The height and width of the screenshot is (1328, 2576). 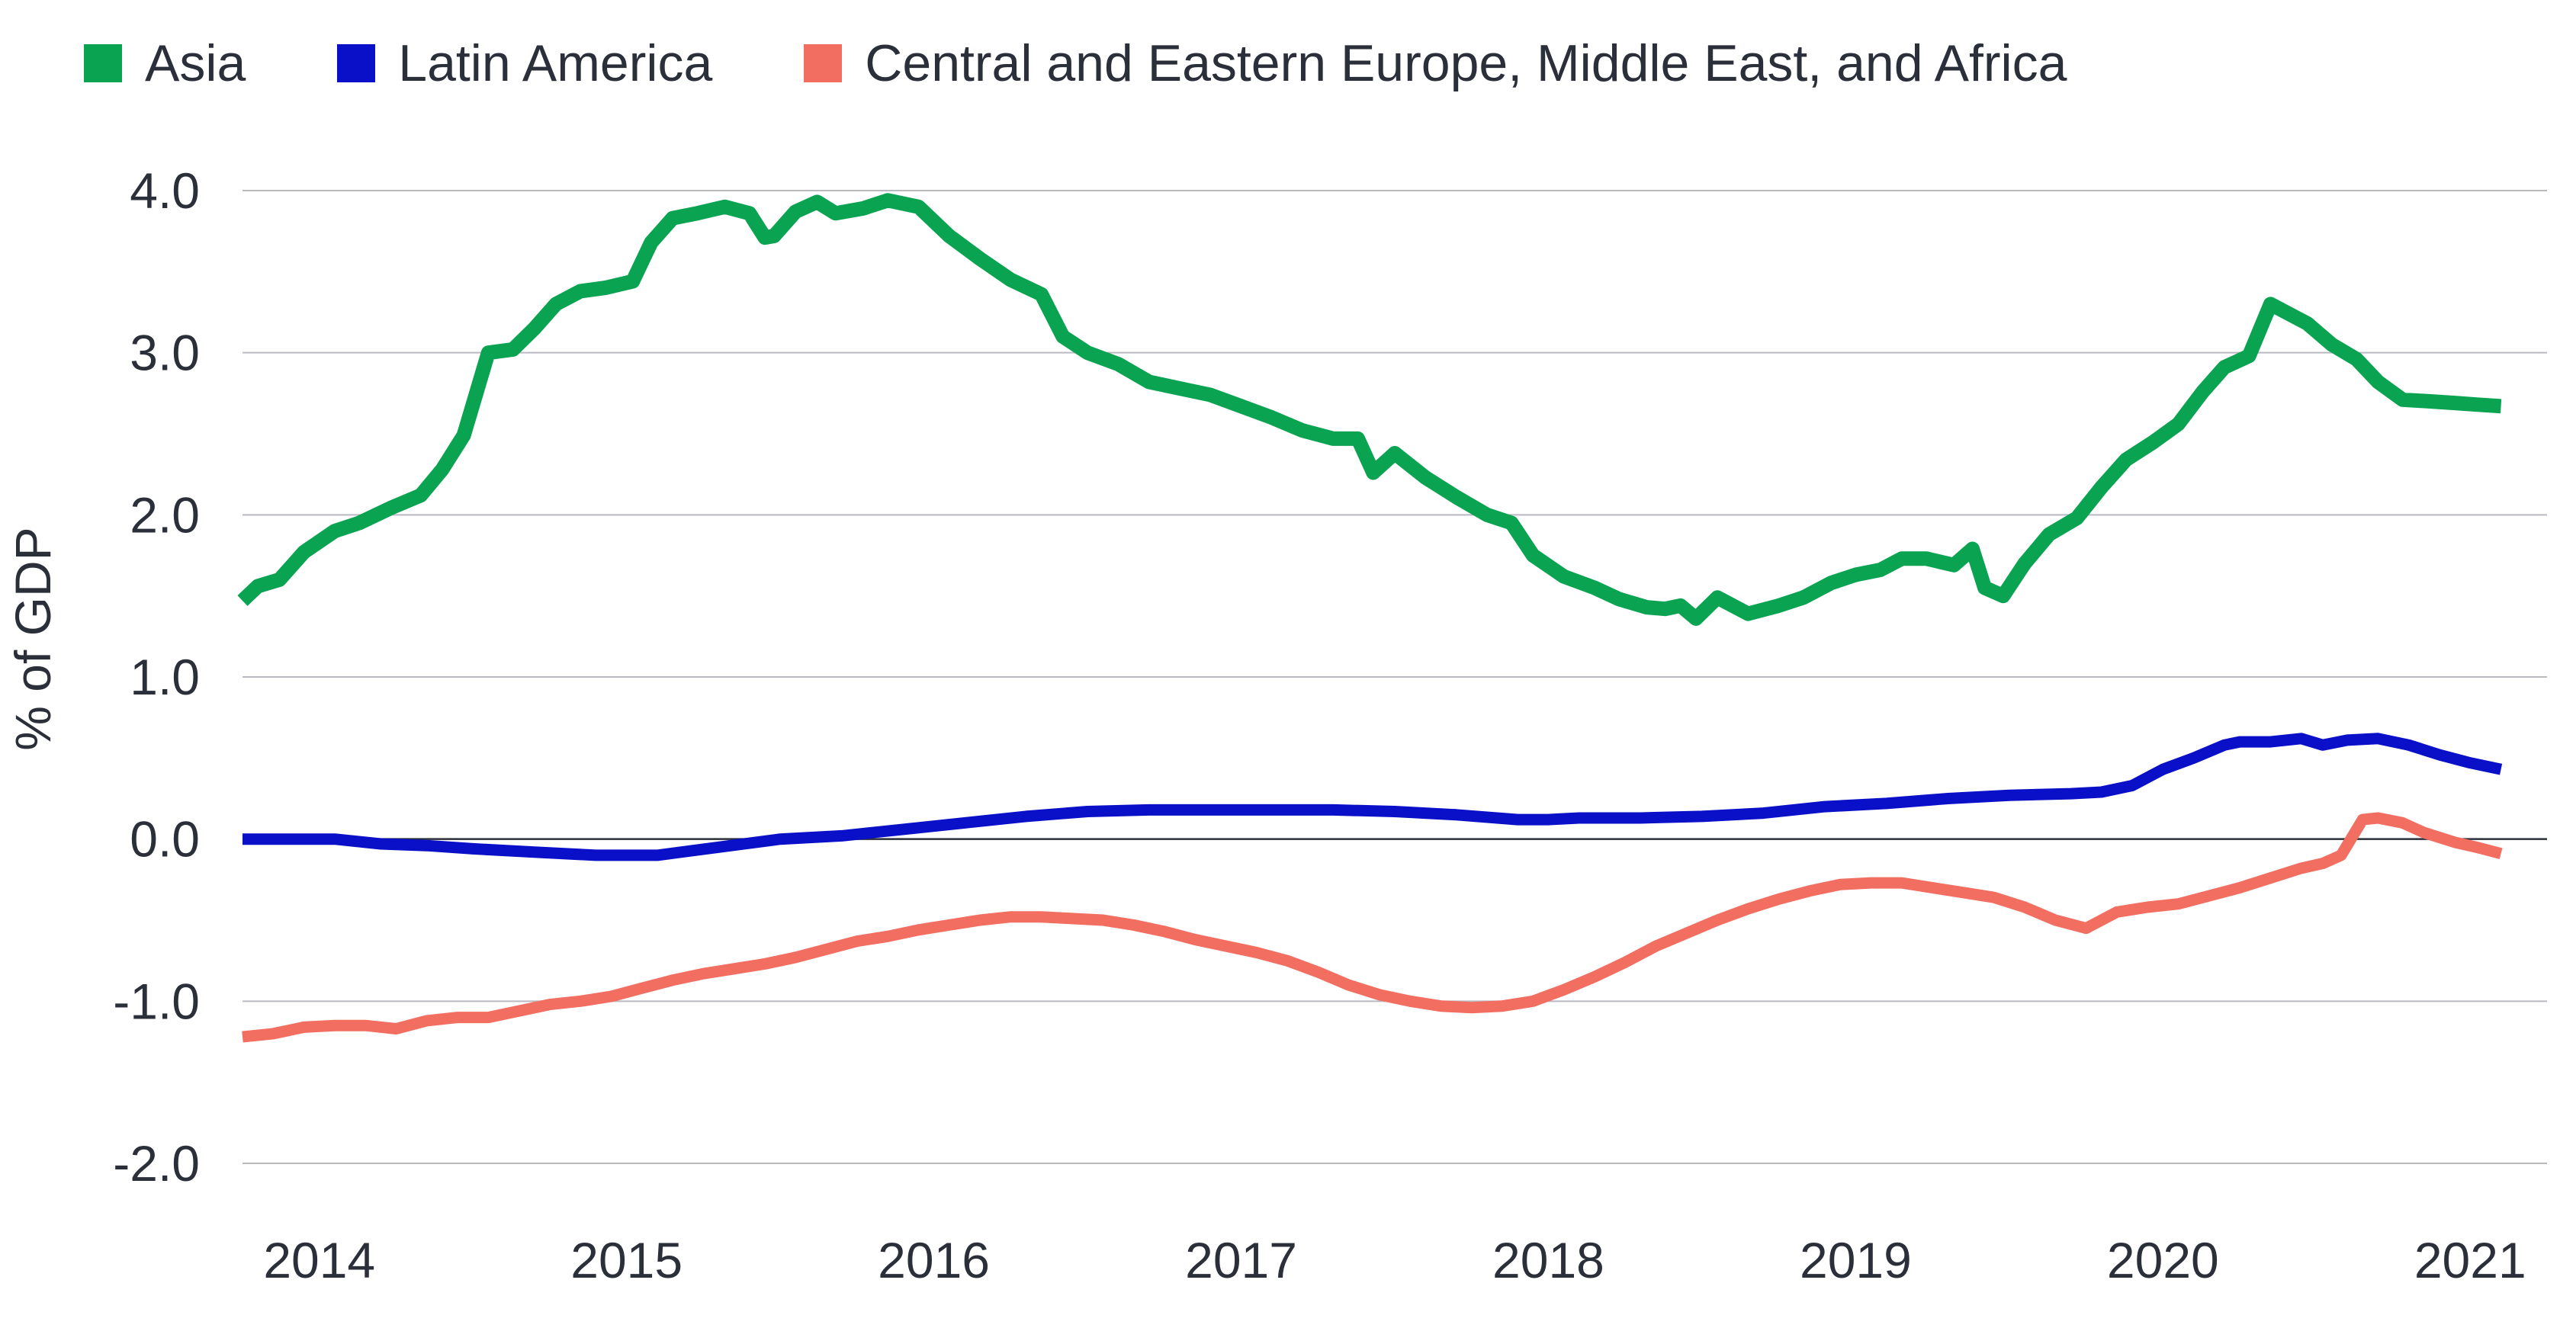 What do you see at coordinates (626, 1260) in the screenshot?
I see `x-tick-label-1: 2015` at bounding box center [626, 1260].